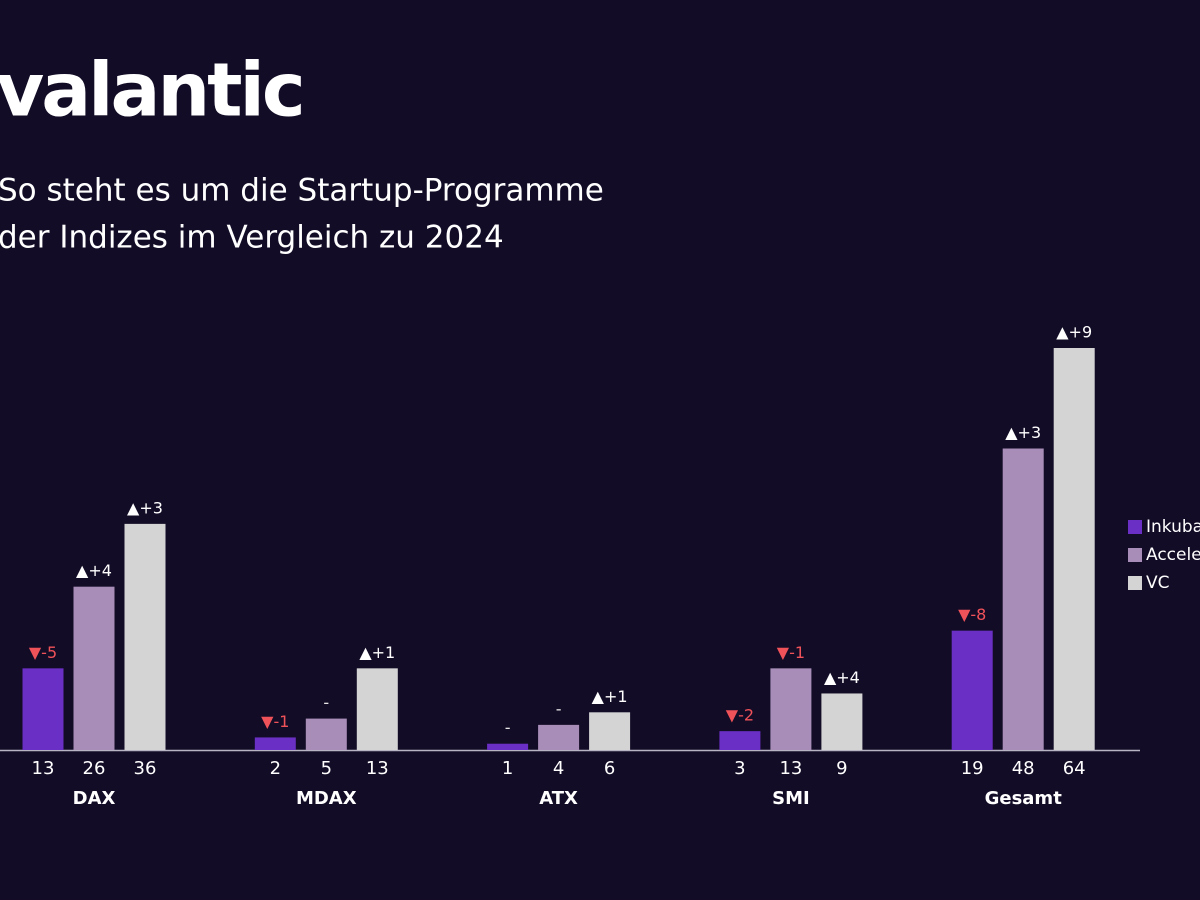 Image resolution: width=1200 pixels, height=900 pixels. Describe the element at coordinates (1023, 768) in the screenshot. I see `value-label: 48` at that location.